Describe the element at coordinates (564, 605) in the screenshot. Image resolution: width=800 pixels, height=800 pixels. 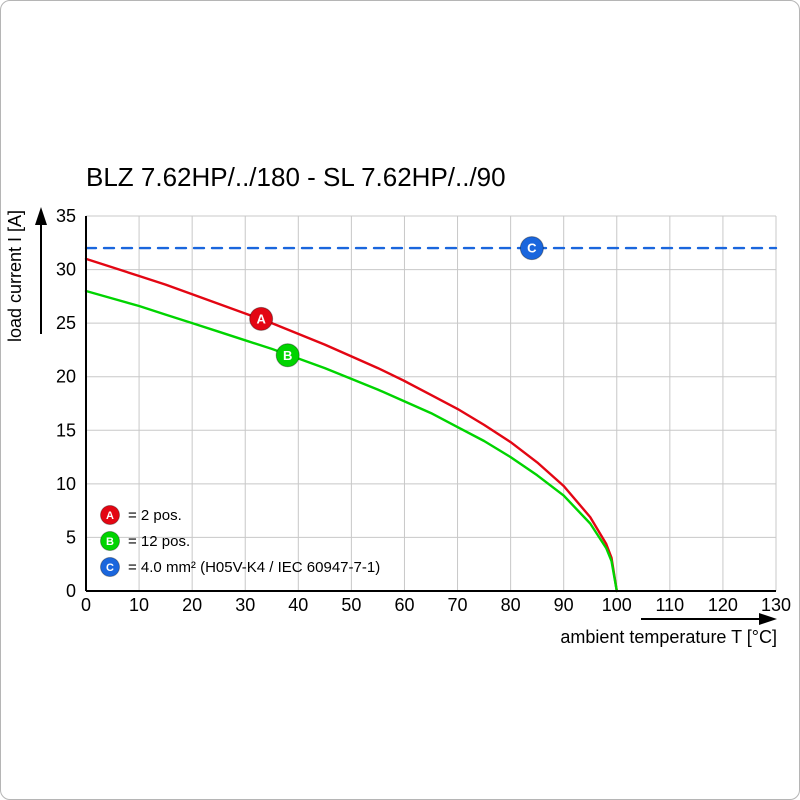
I see `x-tick-label: 90` at that location.